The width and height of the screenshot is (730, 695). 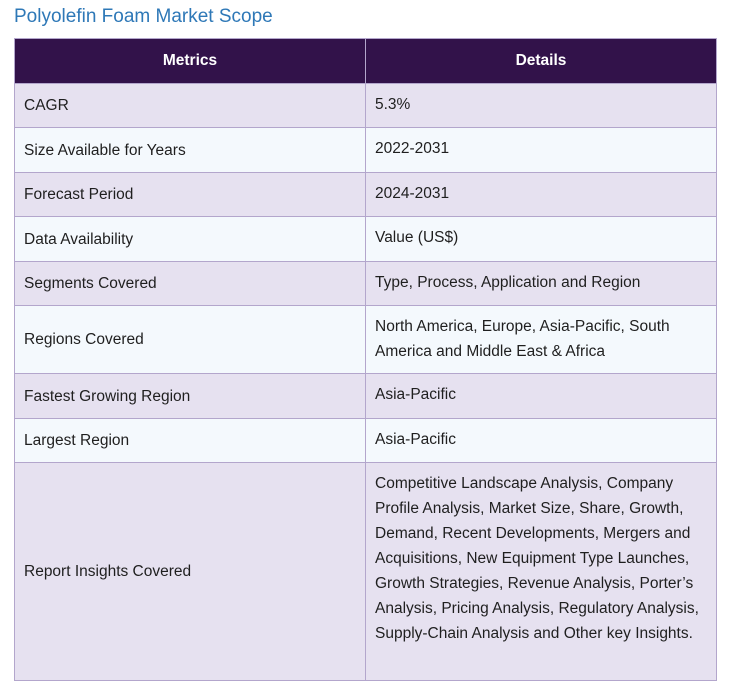 I want to click on table-row: Largest Region Asia-Pacific, so click(x=365, y=440).